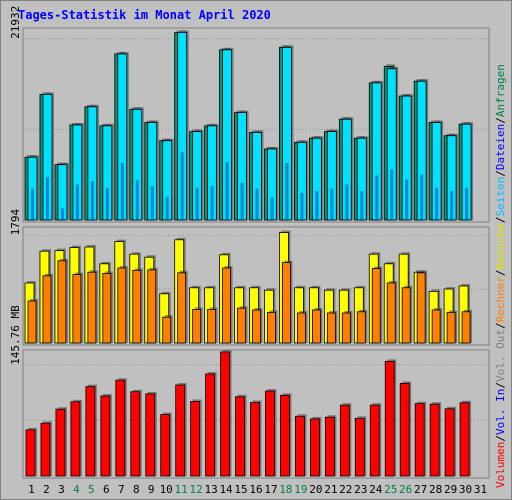 This screenshot has width=512, height=500. What do you see at coordinates (144, 15) in the screenshot?
I see `page-title: Tages-Statistik im Monat April 2020` at bounding box center [144, 15].